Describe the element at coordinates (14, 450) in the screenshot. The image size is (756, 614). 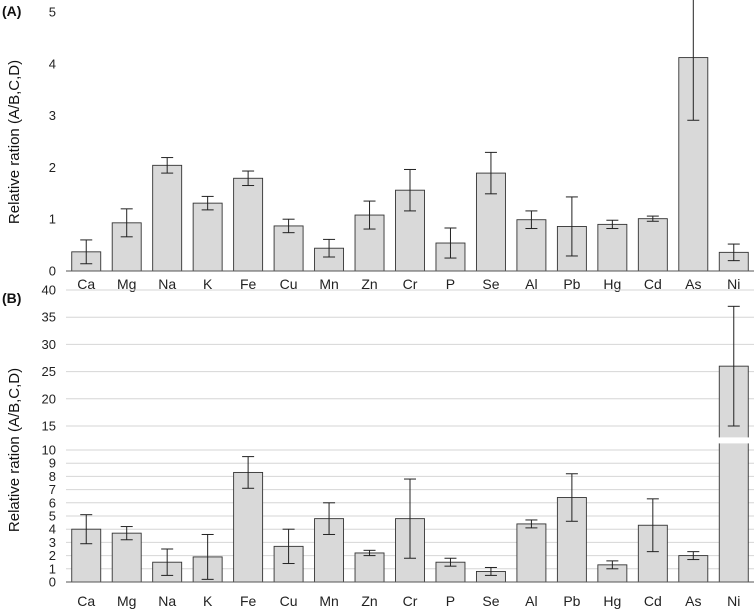
I see `panel-b-y-axis-label: Relative ration (A/B,C,D)` at that location.